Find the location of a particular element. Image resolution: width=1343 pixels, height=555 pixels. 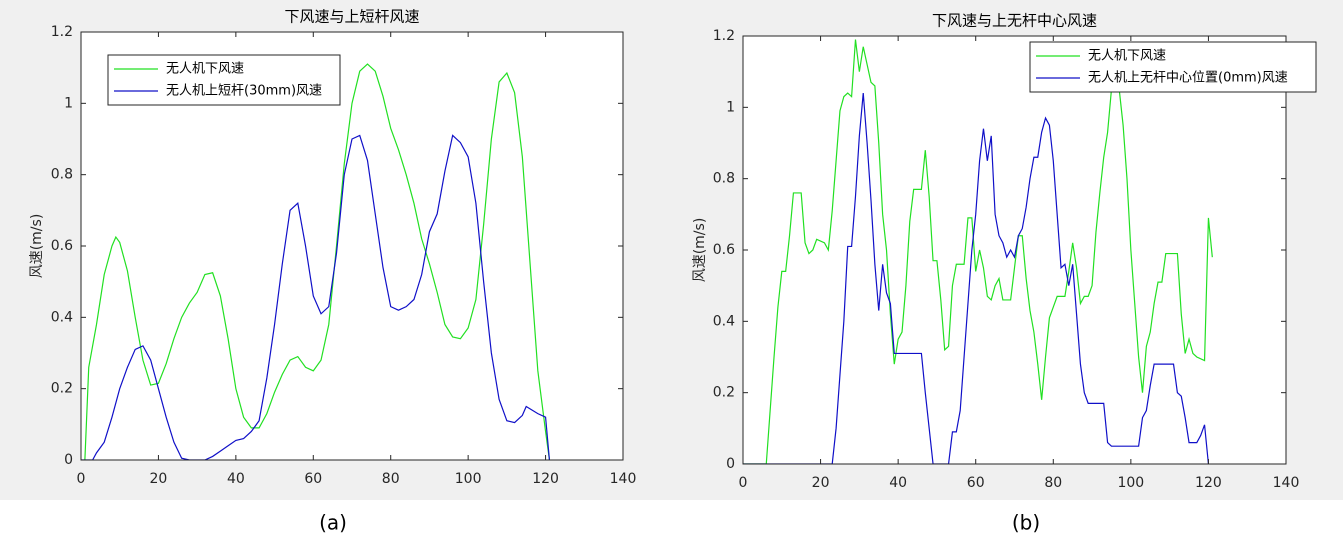

legend-label: 无人机上无杆中心位置(0mm)风速 is located at coordinates (1188, 78).